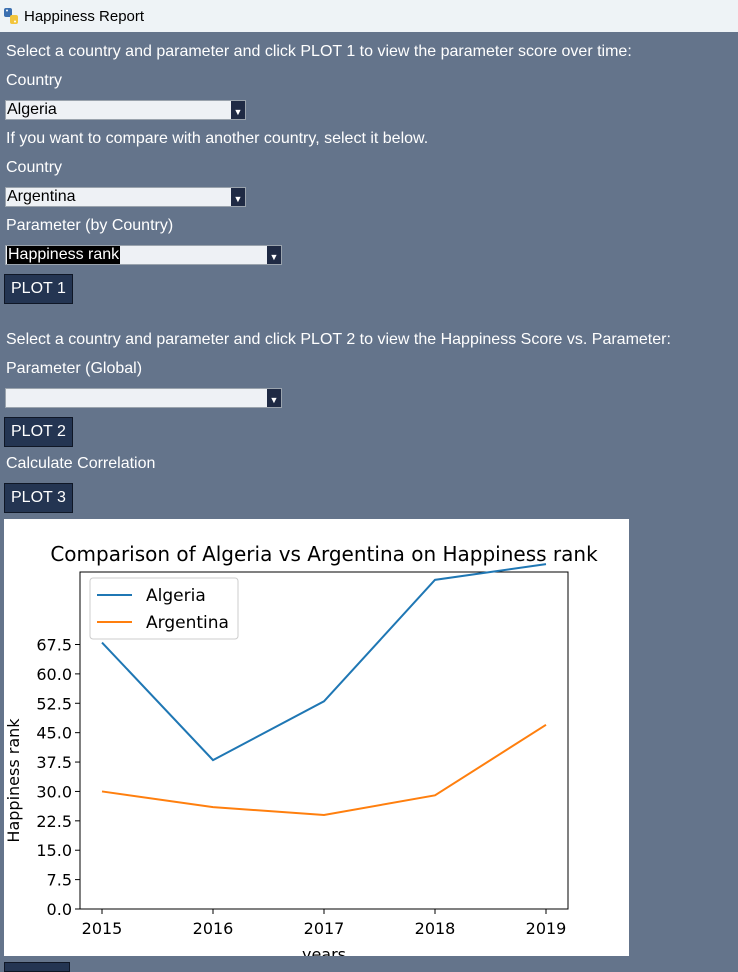 The image size is (738, 972). I want to click on y-tick-label: 52.5, so click(54, 703).